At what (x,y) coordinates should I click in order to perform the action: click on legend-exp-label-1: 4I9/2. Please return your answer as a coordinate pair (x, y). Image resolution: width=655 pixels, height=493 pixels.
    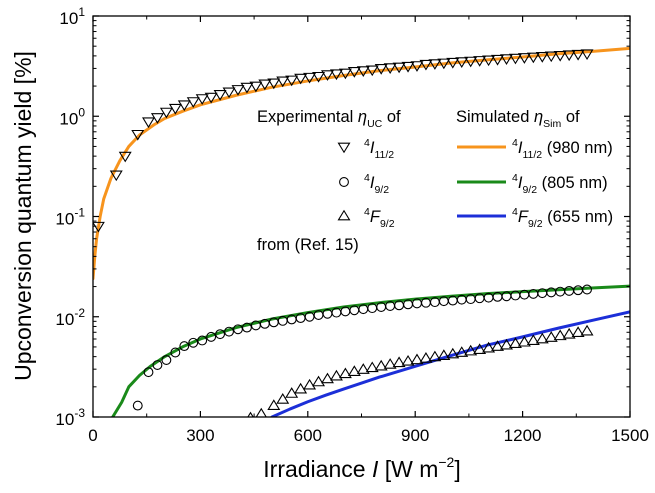
    Looking at the image, I should click on (376, 184).